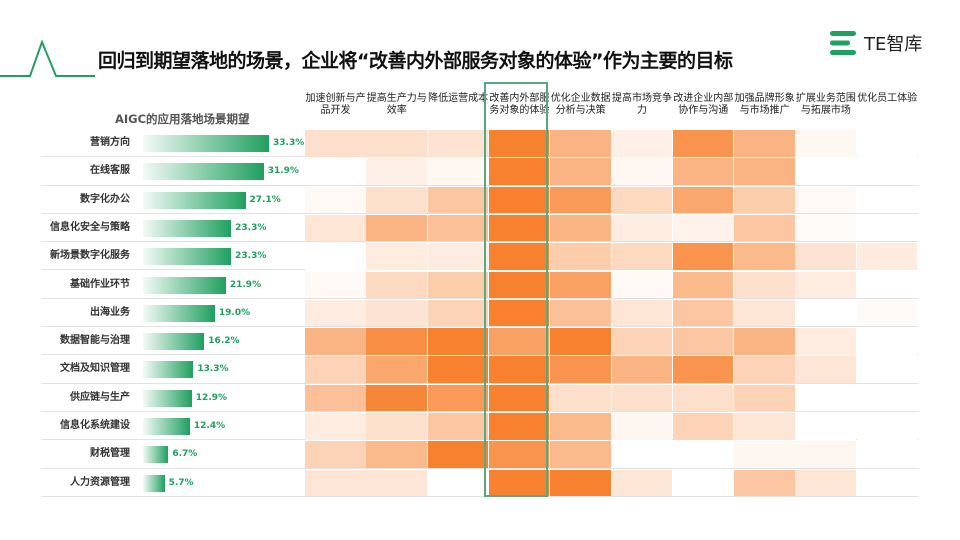 The height and width of the screenshot is (540, 960). Describe the element at coordinates (580, 104) in the screenshot. I see `column-header: 优化企业数据分析与决策` at that location.